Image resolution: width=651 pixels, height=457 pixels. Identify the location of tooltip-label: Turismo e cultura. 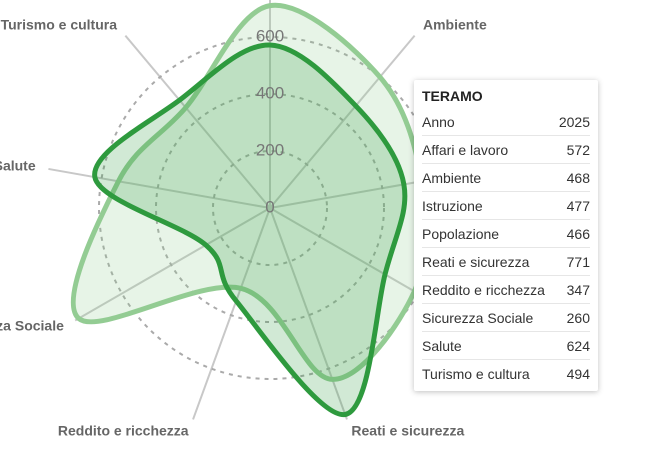
(476, 373).